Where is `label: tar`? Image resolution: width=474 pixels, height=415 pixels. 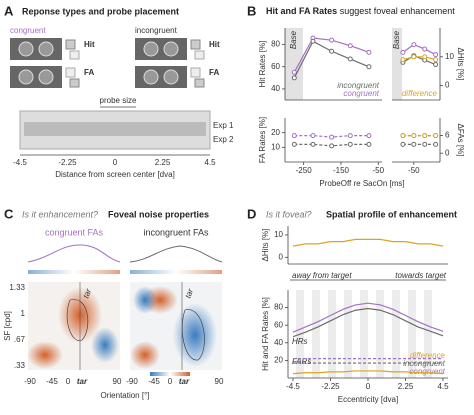 label: tar is located at coordinates (189, 293).